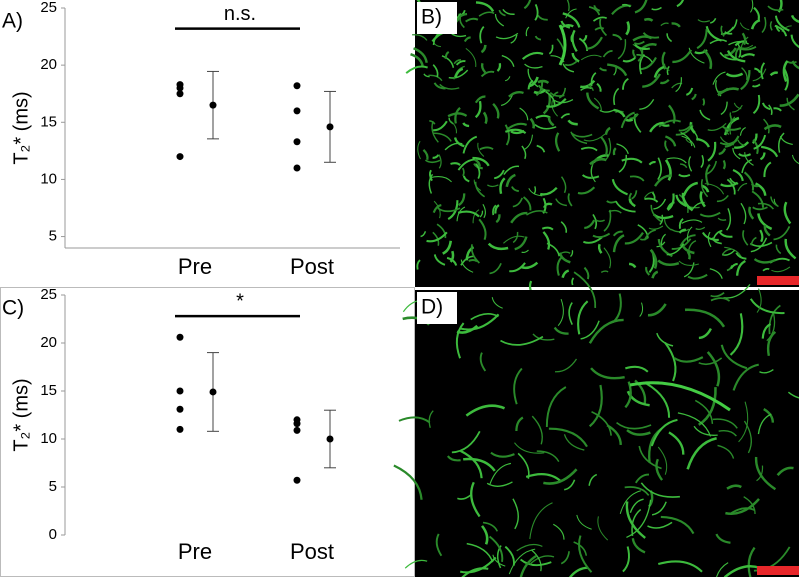  Describe the element at coordinates (432, 307) in the screenshot. I see `panel-label: D)` at that location.